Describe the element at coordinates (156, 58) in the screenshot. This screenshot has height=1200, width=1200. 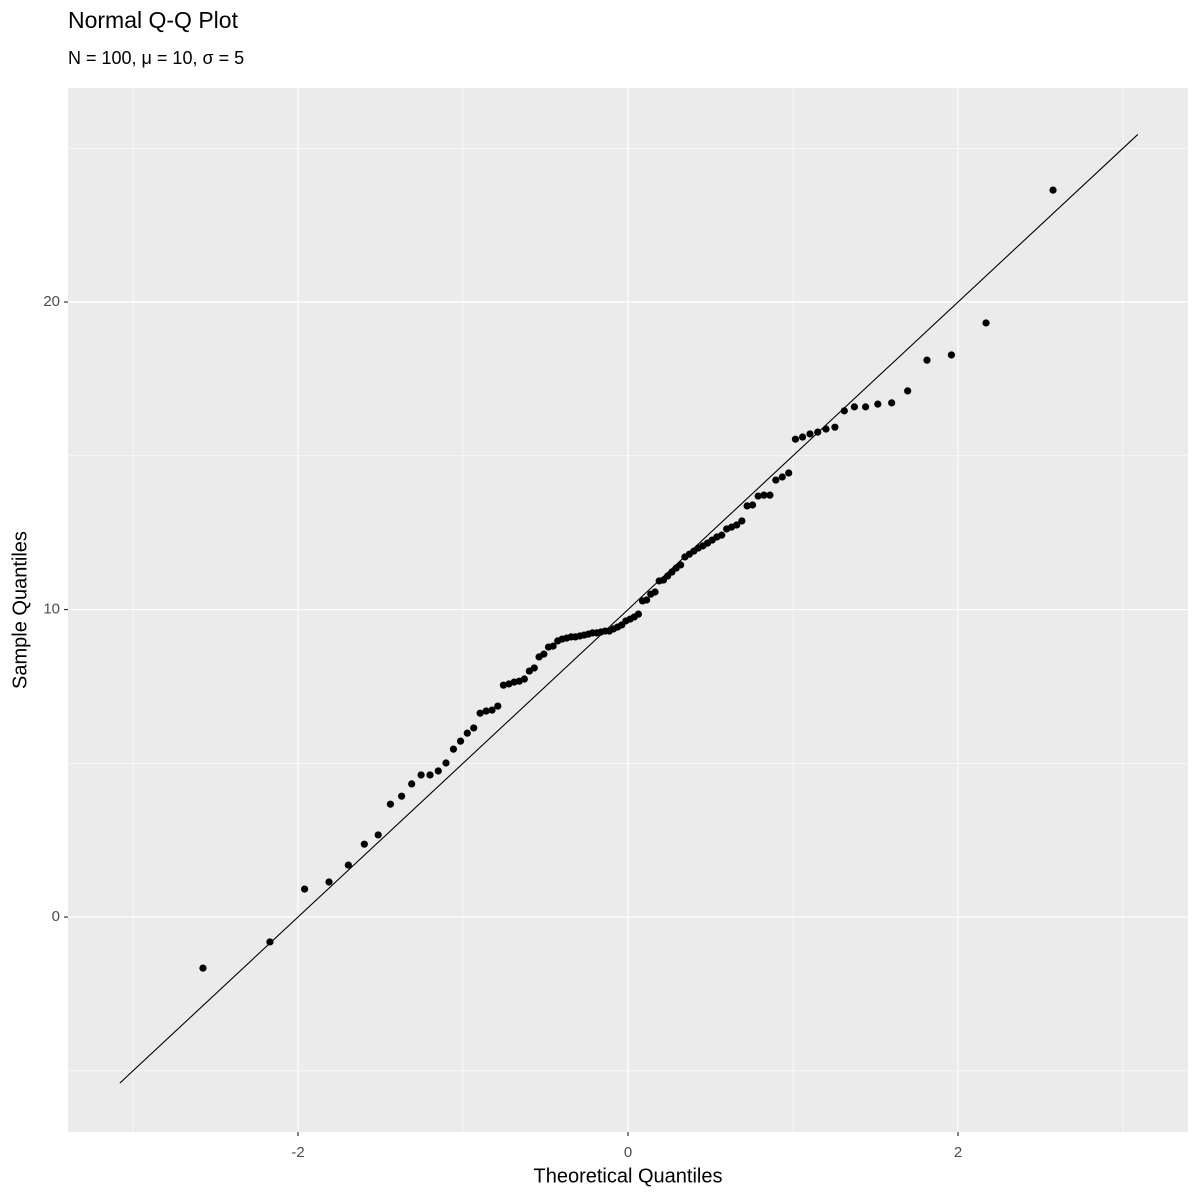
I see `chart-subtitle: N = 100, μ = 10, σ = 5` at that location.